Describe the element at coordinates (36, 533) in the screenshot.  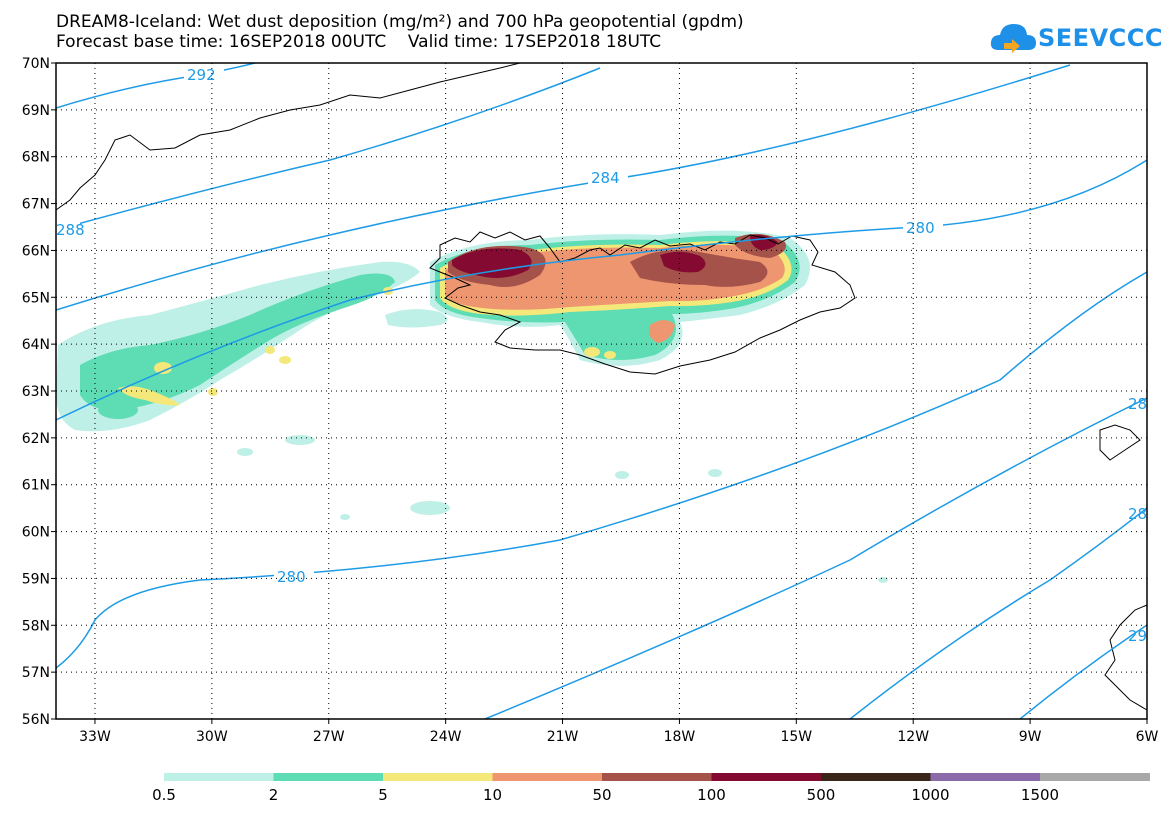
I see `lat-tick-label: 60N` at that location.